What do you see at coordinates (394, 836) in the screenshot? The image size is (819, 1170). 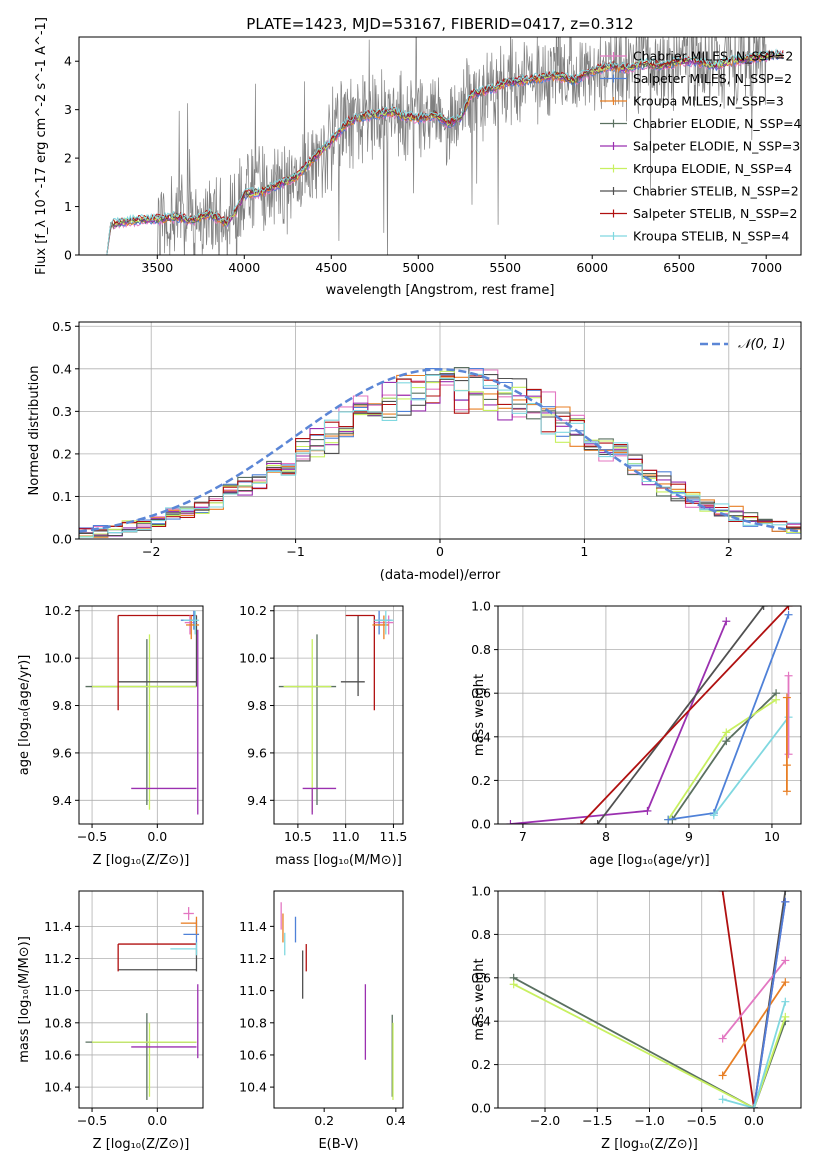 I see `x-tick-label: 11.5` at bounding box center [394, 836].